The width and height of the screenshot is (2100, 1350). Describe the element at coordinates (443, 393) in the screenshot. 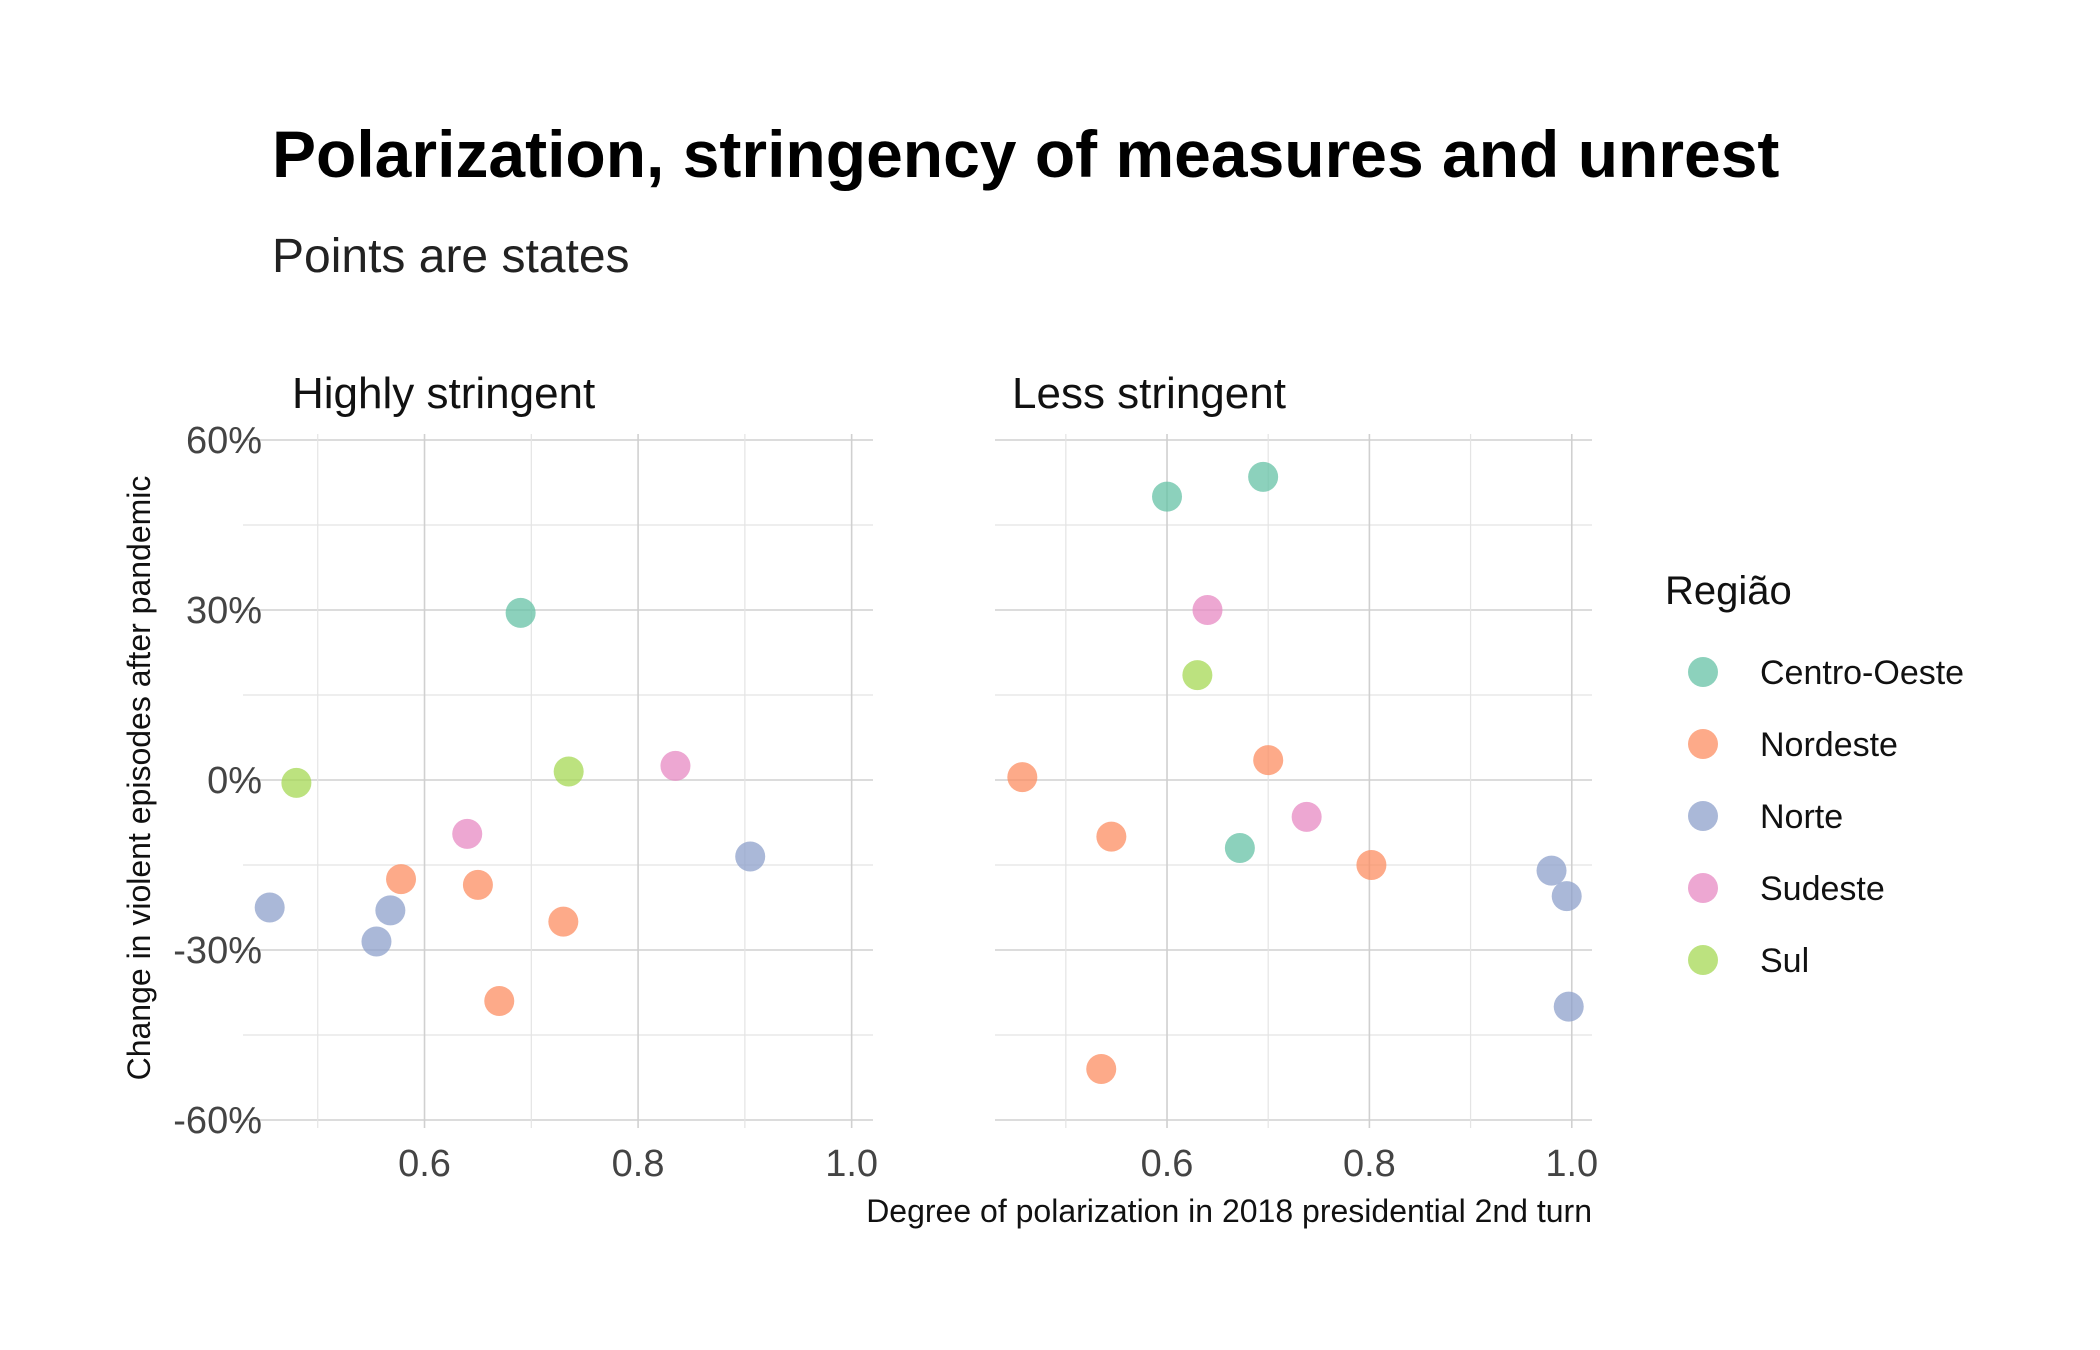

I see `panel-label-highly-stringent: Highly stringent` at that location.